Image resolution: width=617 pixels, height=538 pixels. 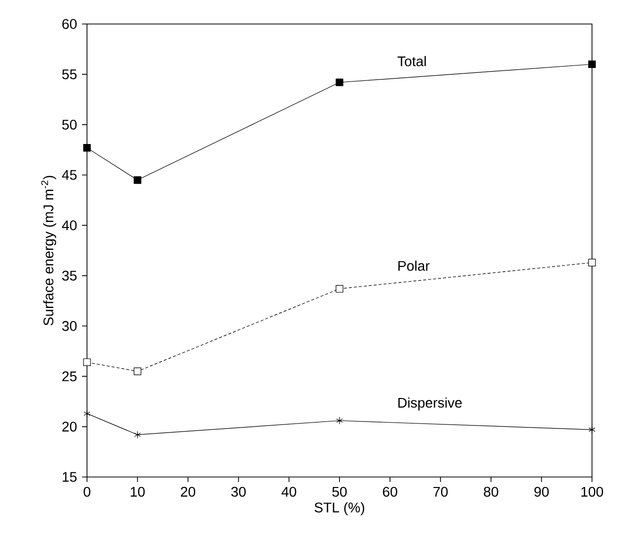 I want to click on x-tick-label: 90, so click(x=541, y=491).